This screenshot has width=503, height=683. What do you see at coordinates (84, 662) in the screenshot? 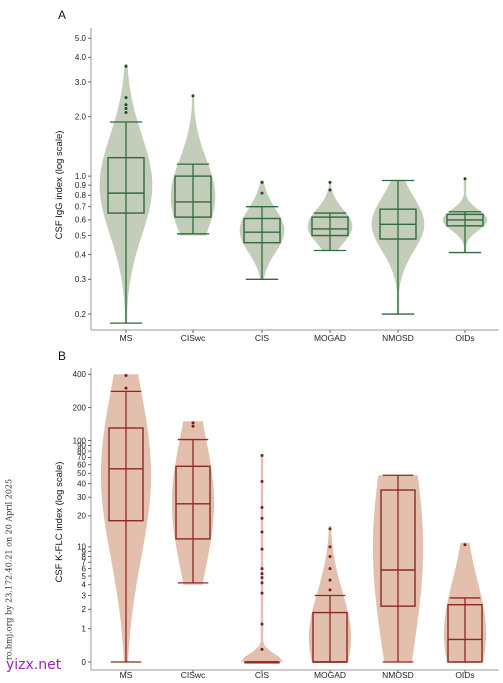
I see `y-tick-label: 0` at bounding box center [84, 662].